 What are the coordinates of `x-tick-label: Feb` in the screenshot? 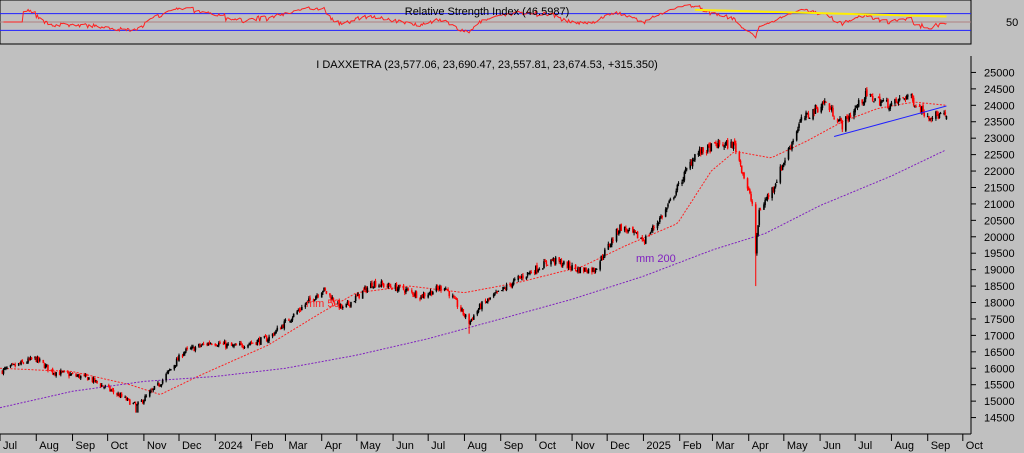 It's located at (692, 446).